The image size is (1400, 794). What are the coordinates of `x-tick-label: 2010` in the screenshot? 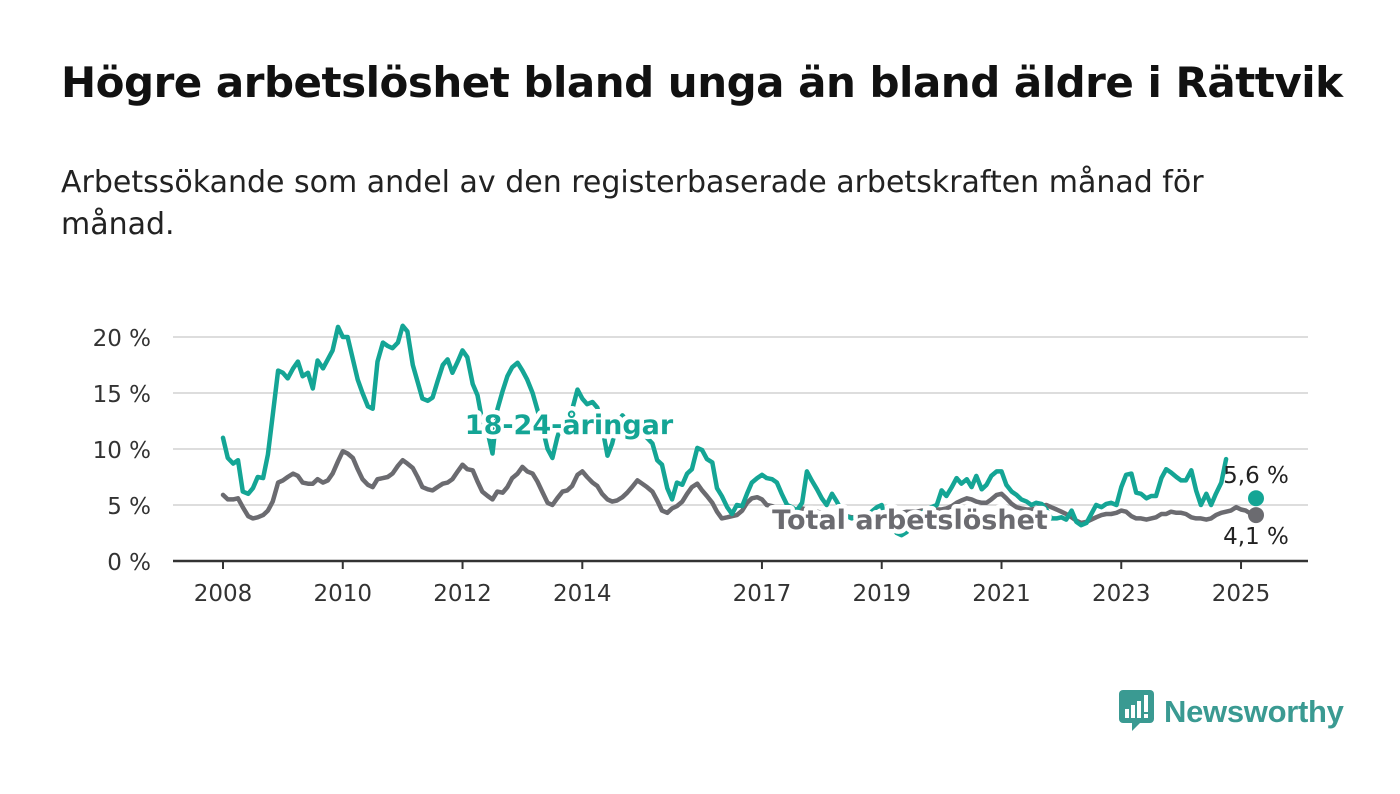 It's located at (342, 594).